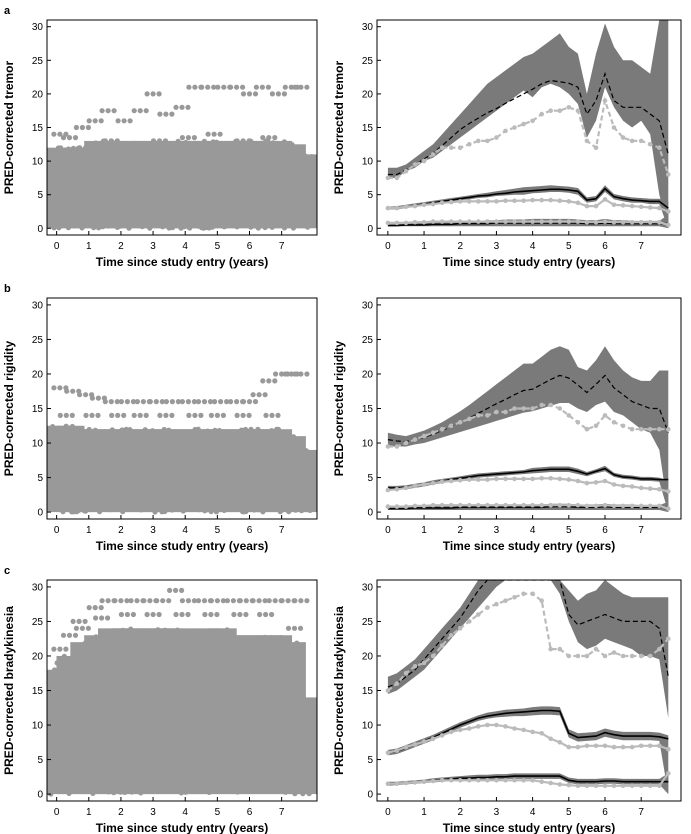 The width and height of the screenshot is (691, 834). I want to click on x-tick-label: 7, so click(282, 530).